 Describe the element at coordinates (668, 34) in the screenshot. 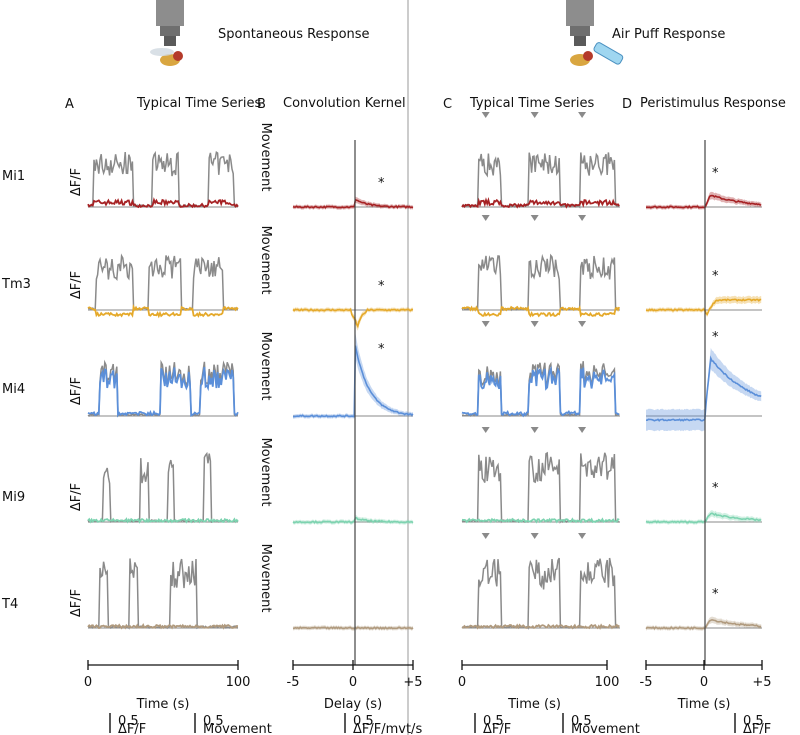

I see `header: Air Puff Response` at that location.